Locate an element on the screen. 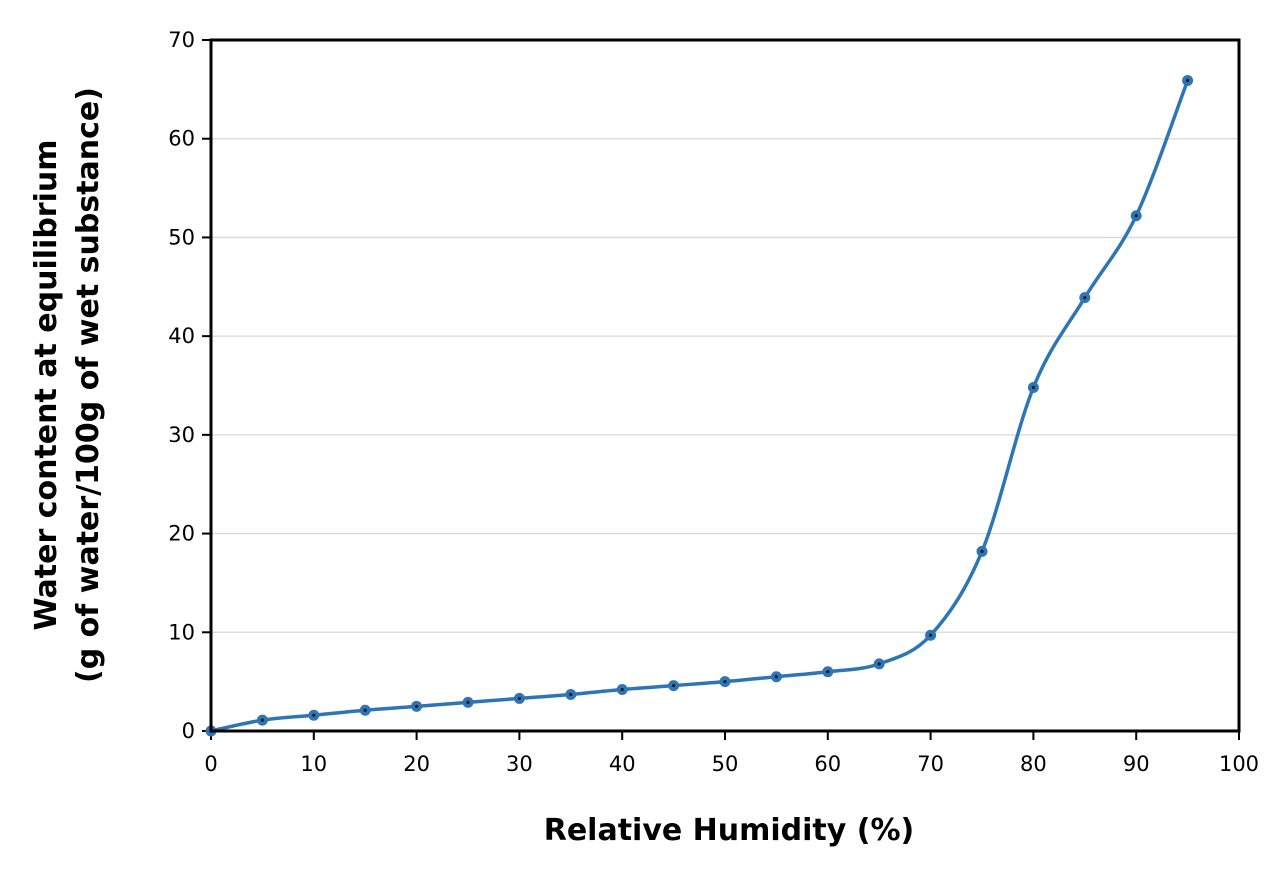 This screenshot has width=1280, height=877. y-axis-title-line2: (g of water/100g of wet substance) is located at coordinates (88, 385).